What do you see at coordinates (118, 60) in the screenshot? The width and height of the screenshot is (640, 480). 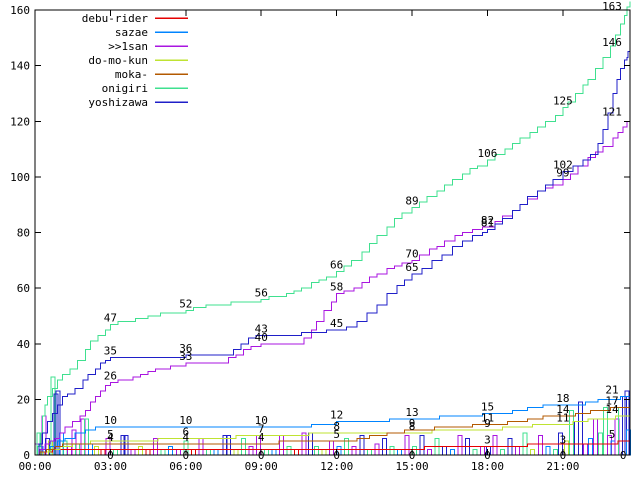 I see `legend-label-domokun: do-mo-kun` at bounding box center [118, 60].